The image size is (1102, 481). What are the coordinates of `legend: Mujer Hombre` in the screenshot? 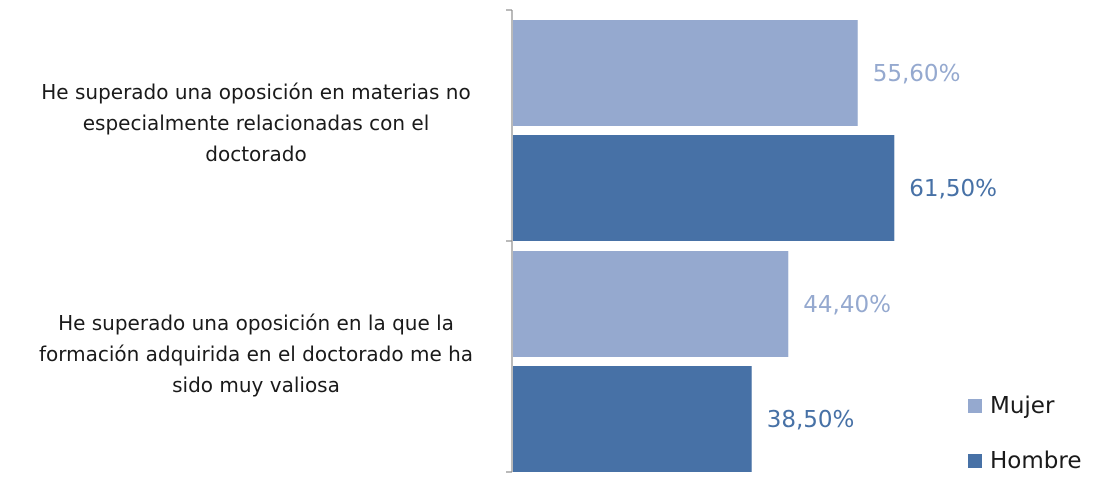 It's located at (1024, 433).